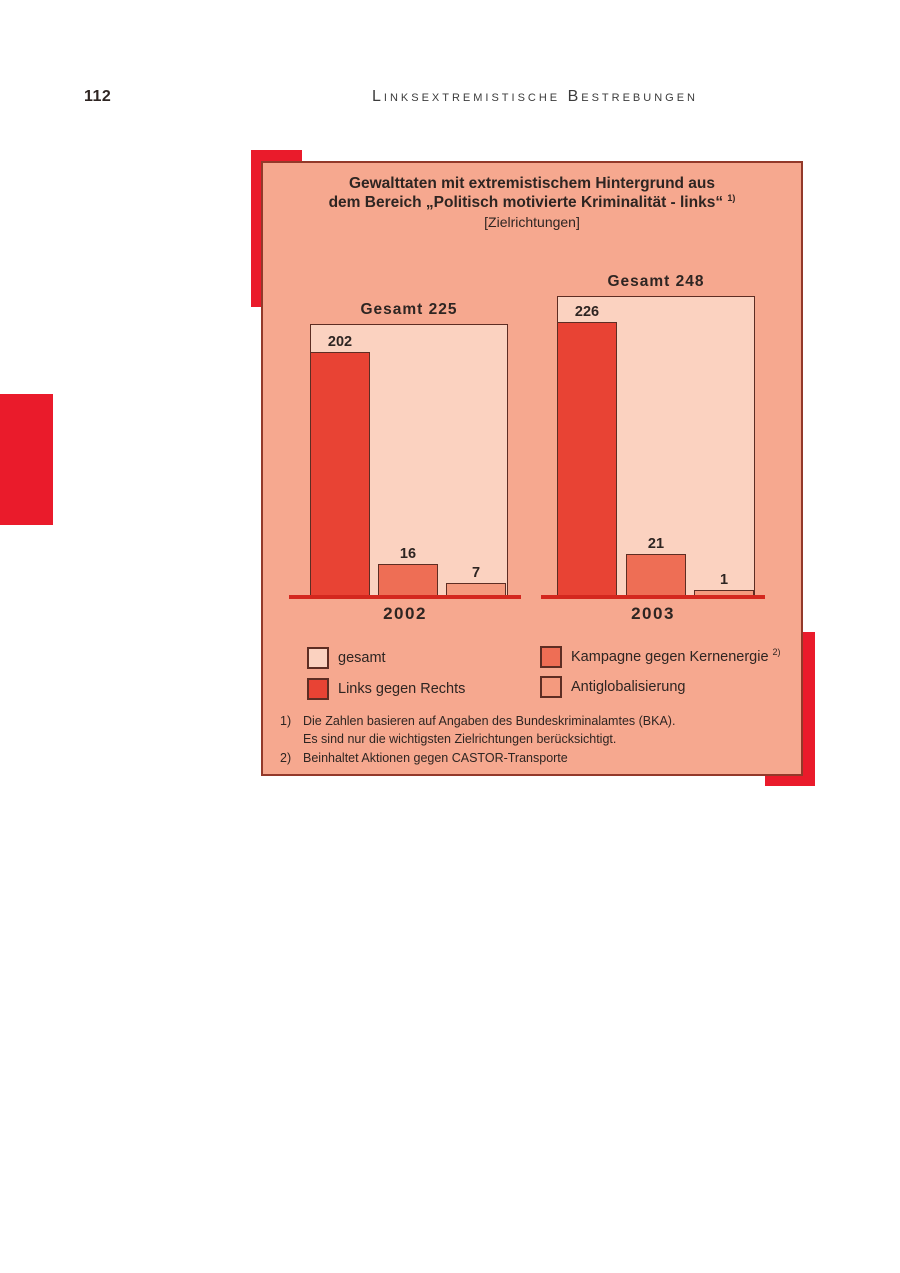 The image size is (900, 1273). Describe the element at coordinates (286, 721) in the screenshot. I see `footnote-marker: 1)` at that location.